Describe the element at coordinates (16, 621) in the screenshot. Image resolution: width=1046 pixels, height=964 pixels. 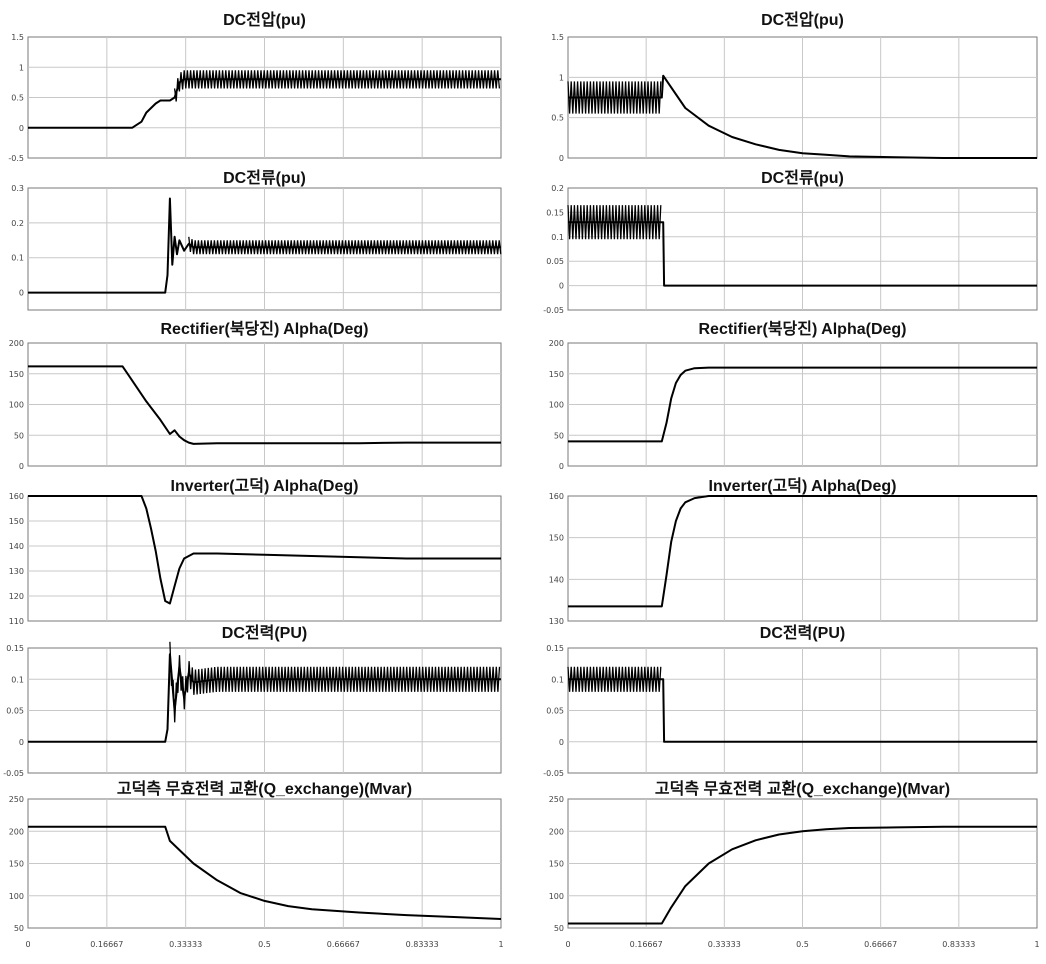
I see `y-tick-label: 110` at that location.